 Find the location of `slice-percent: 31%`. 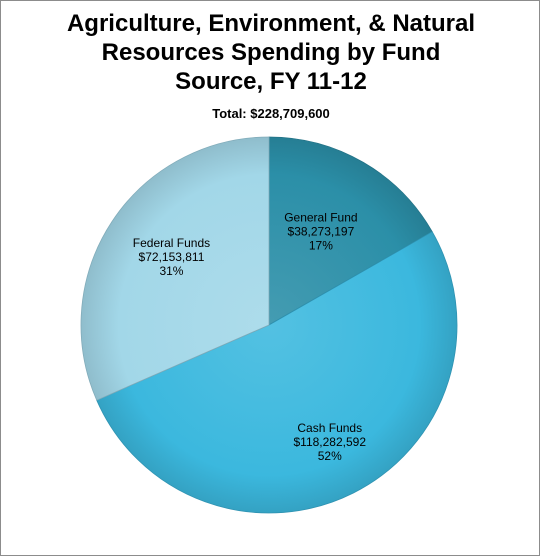

slice-percent: 31% is located at coordinates (171, 271).